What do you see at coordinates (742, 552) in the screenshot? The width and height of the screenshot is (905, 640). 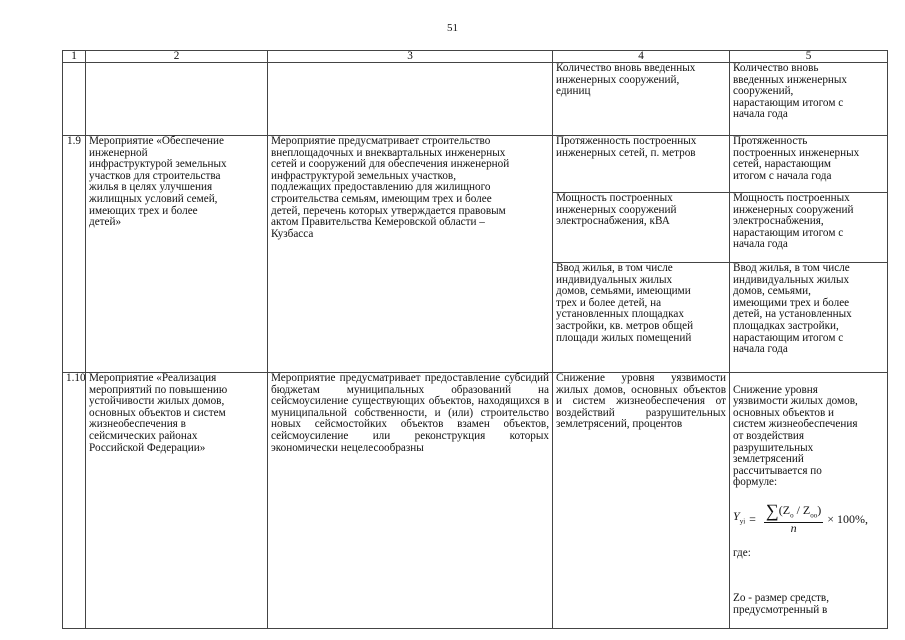 I see `method-where: где:` at bounding box center [742, 552].